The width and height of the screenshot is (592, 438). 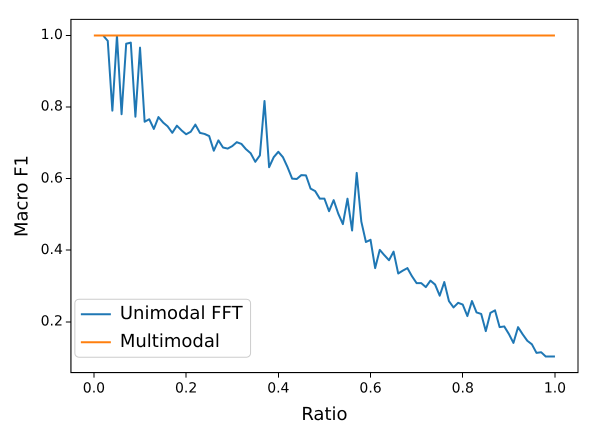 I want to click on x-tick-label: 0.2, so click(x=186, y=388).